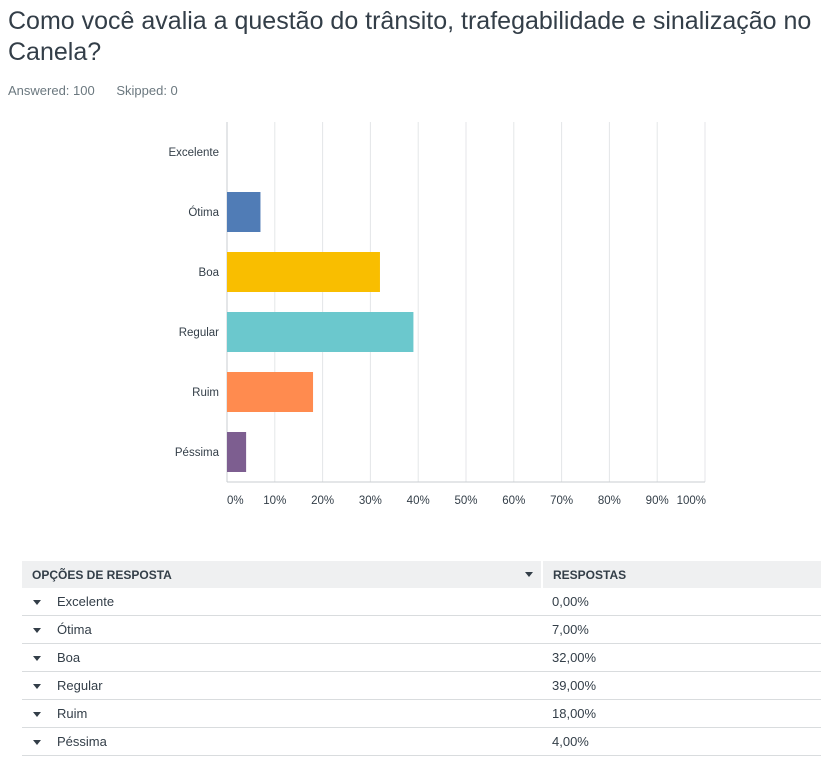 This screenshot has height=757, width=821. I want to click on answered-count: Answered: 100, so click(51, 90).